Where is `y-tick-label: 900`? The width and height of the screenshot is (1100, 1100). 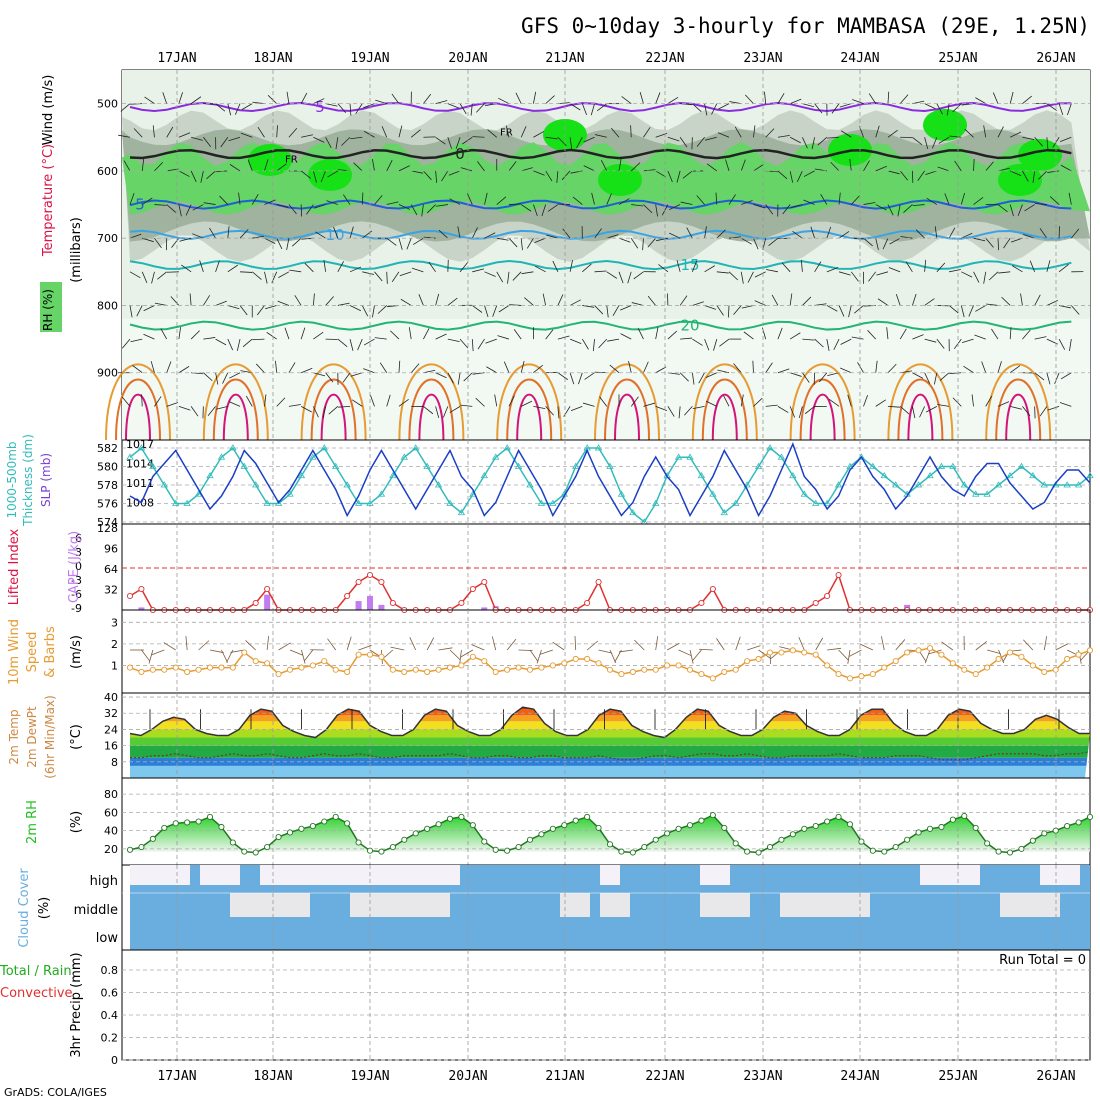
y-tick-label: 900 is located at coordinates (107, 373).